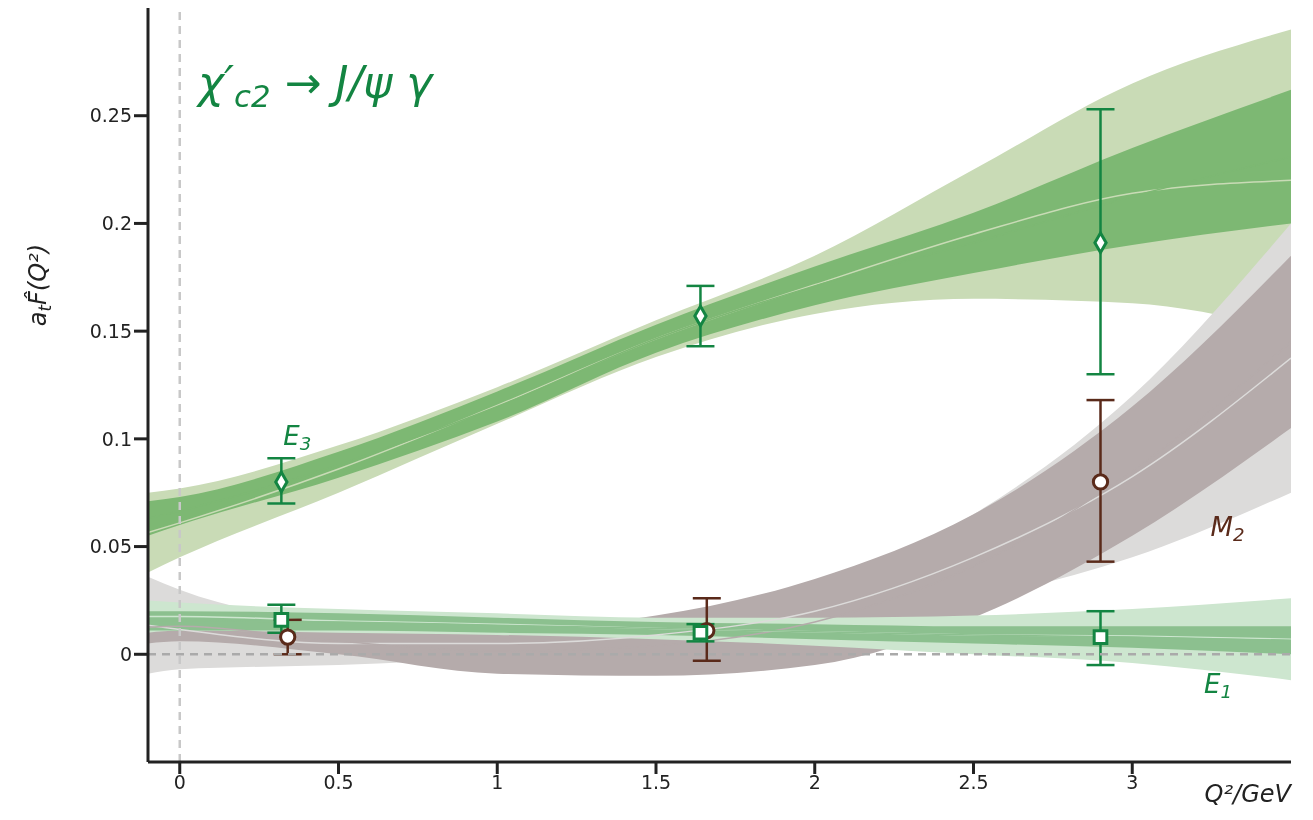 This screenshot has height=820, width=1313. Describe the element at coordinates (1227, 528) in the screenshot. I see `annotation: M$_{2}$` at that location.